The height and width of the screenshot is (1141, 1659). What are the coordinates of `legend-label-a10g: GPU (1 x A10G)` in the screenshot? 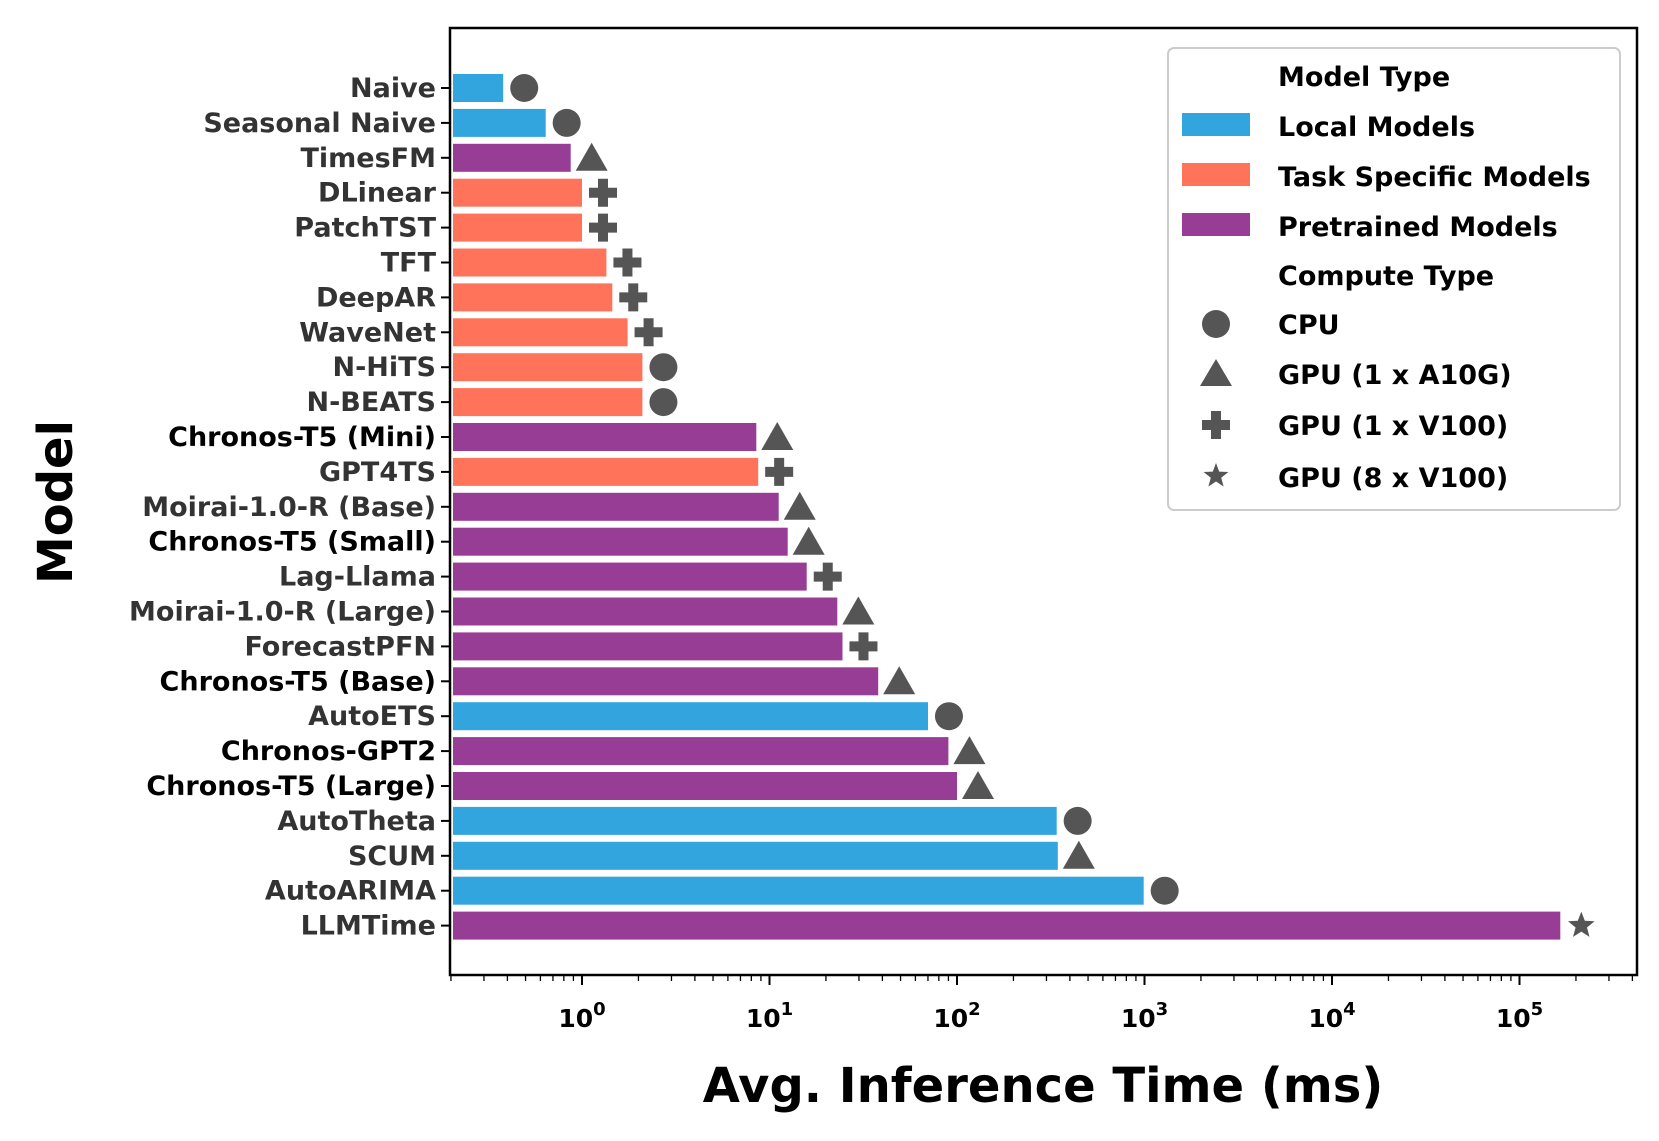 It's located at (1395, 375).